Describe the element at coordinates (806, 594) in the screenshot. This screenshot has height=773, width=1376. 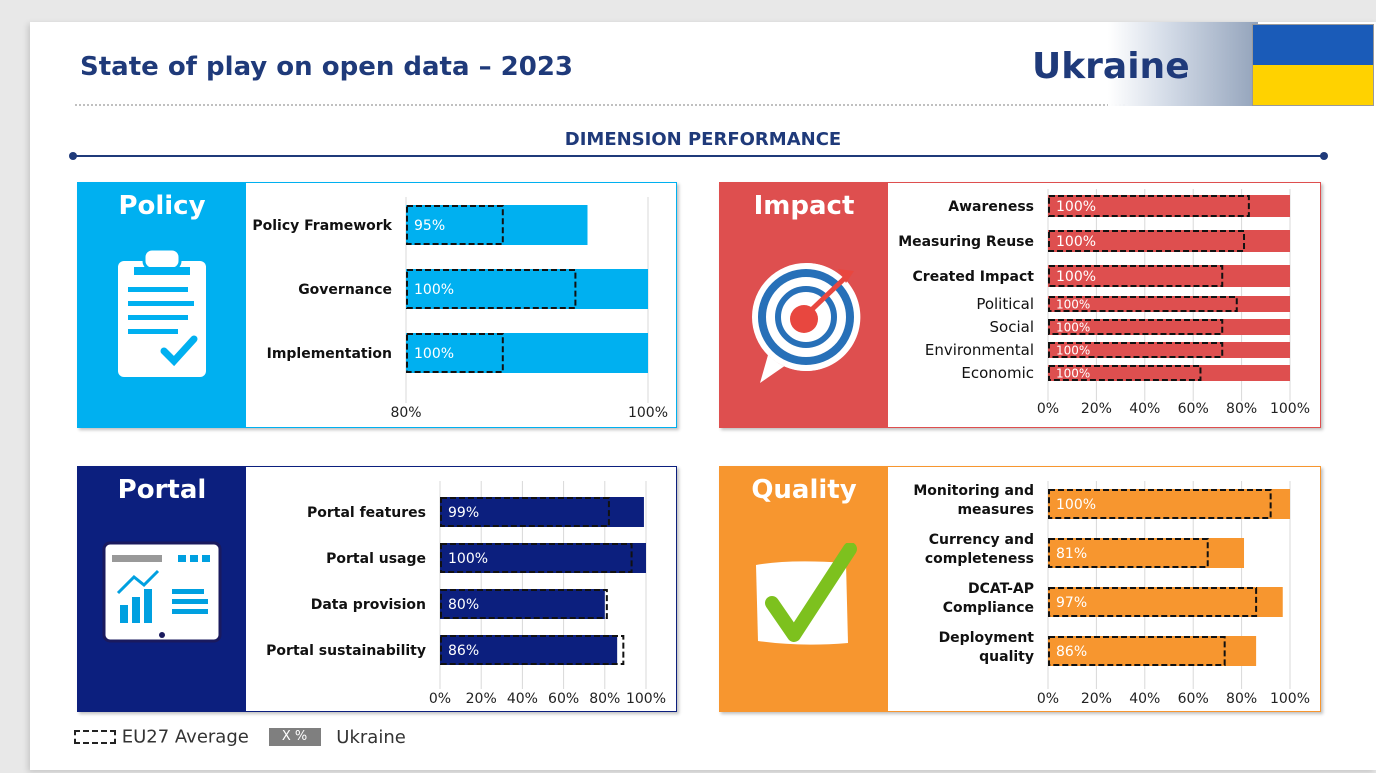
I see `checkmark-icon` at that location.